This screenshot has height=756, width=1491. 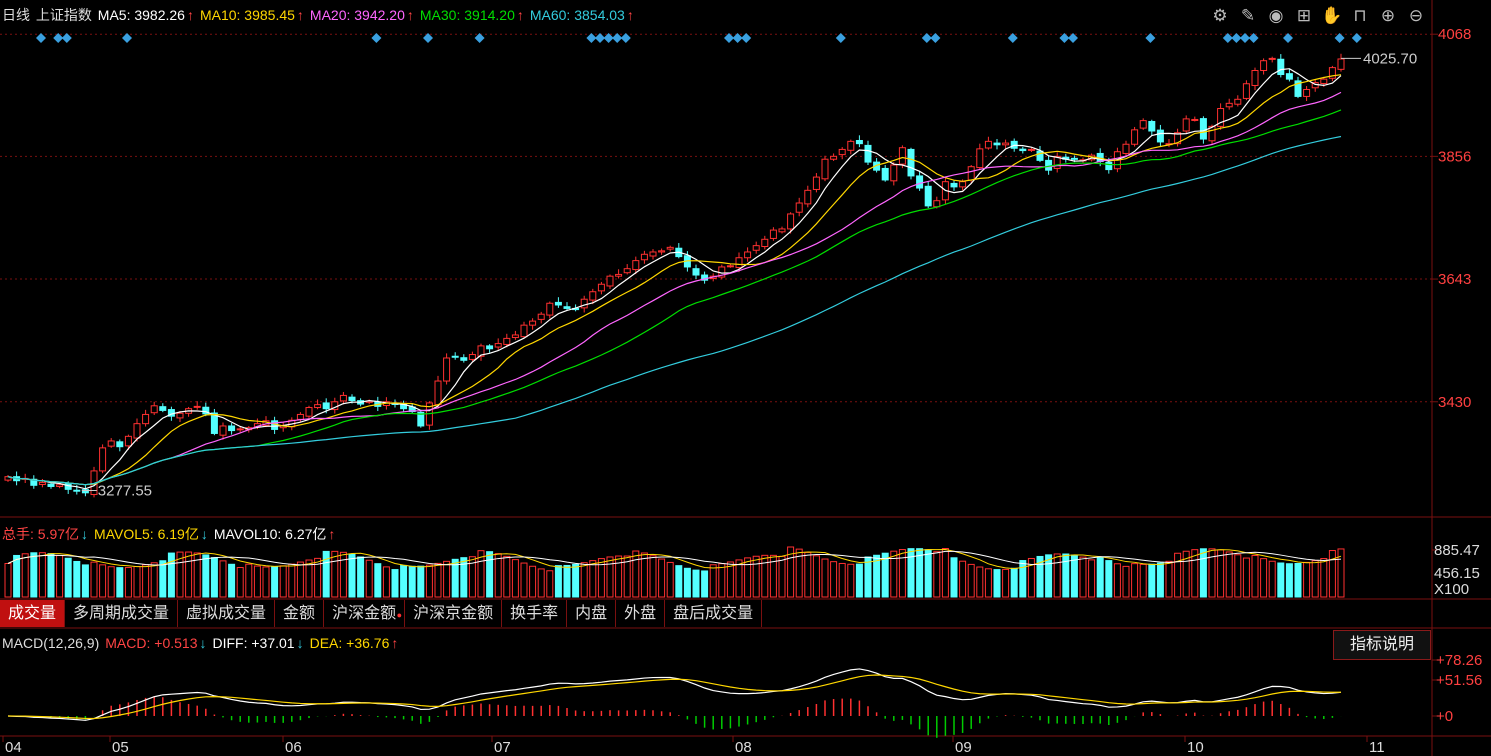 What do you see at coordinates (1454, 279) in the screenshot?
I see `price-tick-label: 3643` at bounding box center [1454, 279].